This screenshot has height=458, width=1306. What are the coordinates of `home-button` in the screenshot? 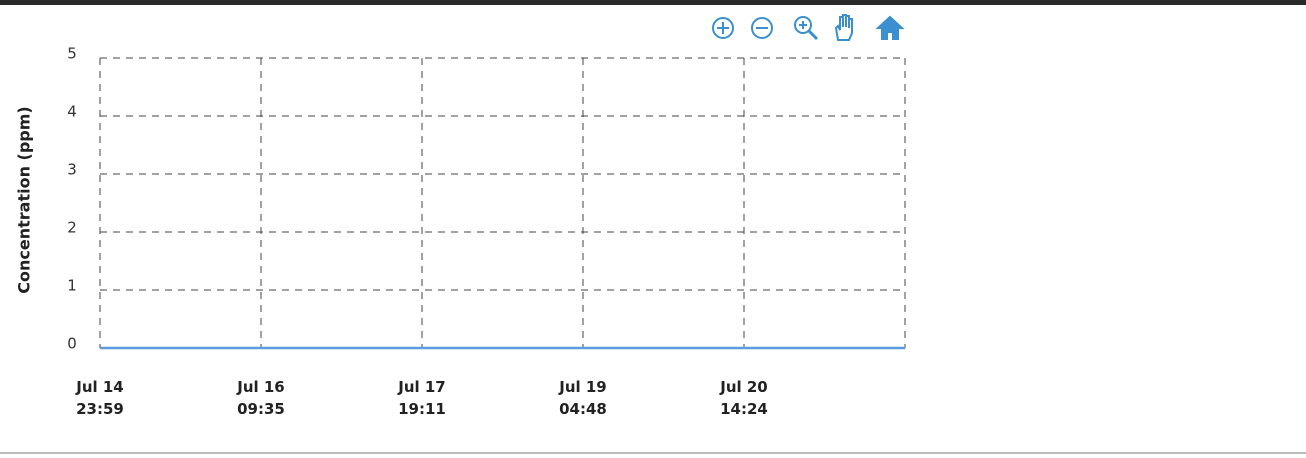 It's located at (890, 27).